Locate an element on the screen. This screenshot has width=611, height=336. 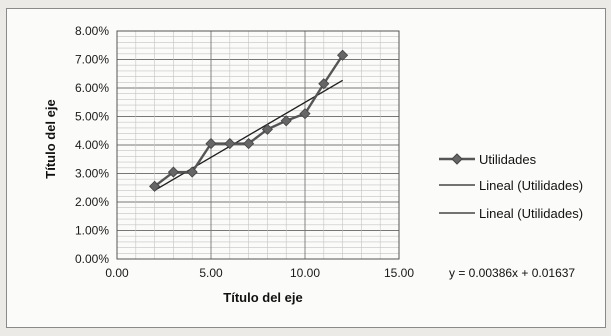
x-axis-ticks: 0.00 5.00 10.00 15.00 is located at coordinates (259, 273).